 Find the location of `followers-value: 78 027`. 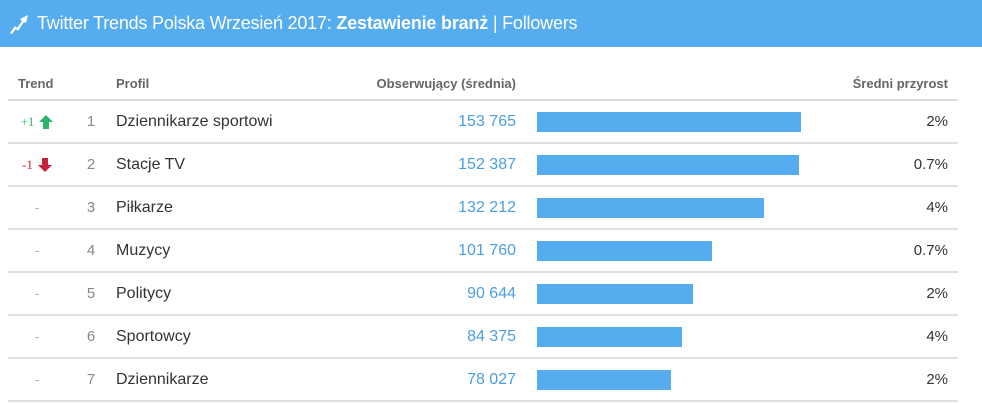

followers-value: 78 027 is located at coordinates (491, 379).